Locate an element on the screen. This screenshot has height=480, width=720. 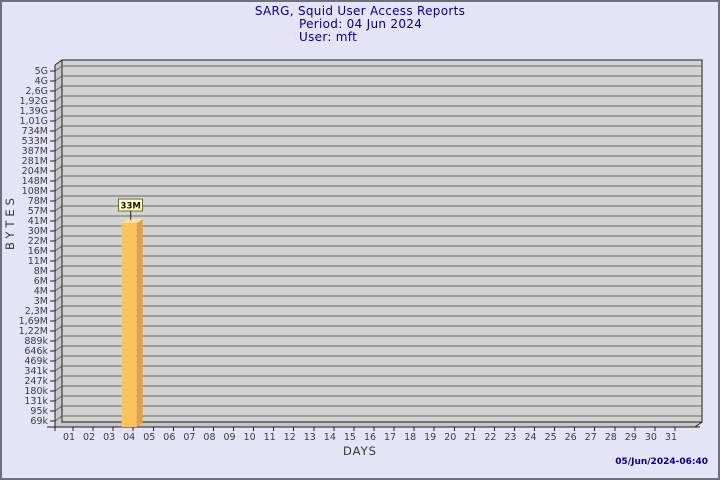
y-axis-title: BYTES is located at coordinates (10, 222).